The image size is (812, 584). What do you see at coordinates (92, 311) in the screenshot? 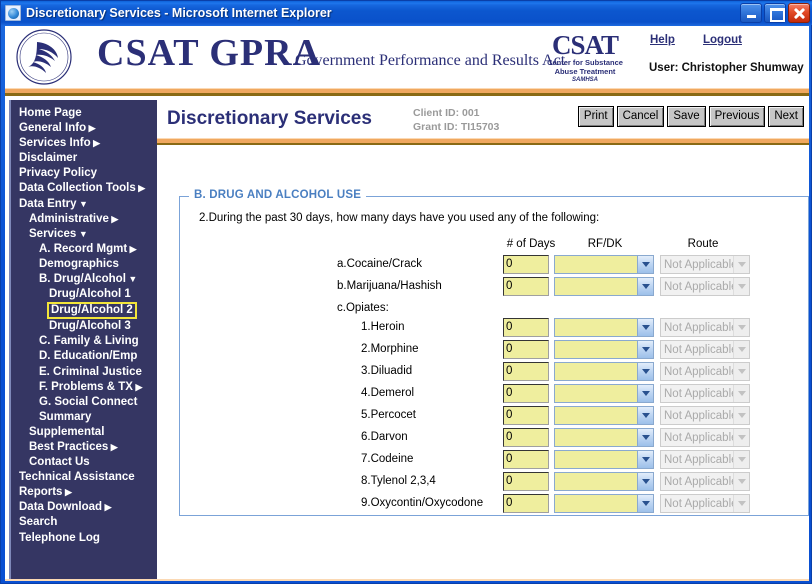
I see `sidebar-item-drug-alcohol-2: Drug/Alcohol 2` at bounding box center [92, 311].